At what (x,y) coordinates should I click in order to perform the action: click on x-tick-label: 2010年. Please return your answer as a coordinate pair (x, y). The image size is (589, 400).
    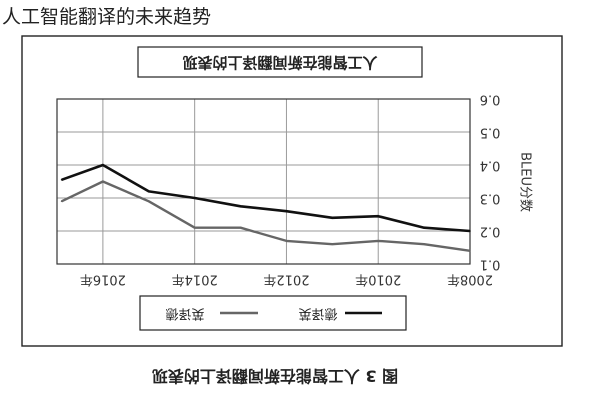
    Looking at the image, I should click on (378, 279).